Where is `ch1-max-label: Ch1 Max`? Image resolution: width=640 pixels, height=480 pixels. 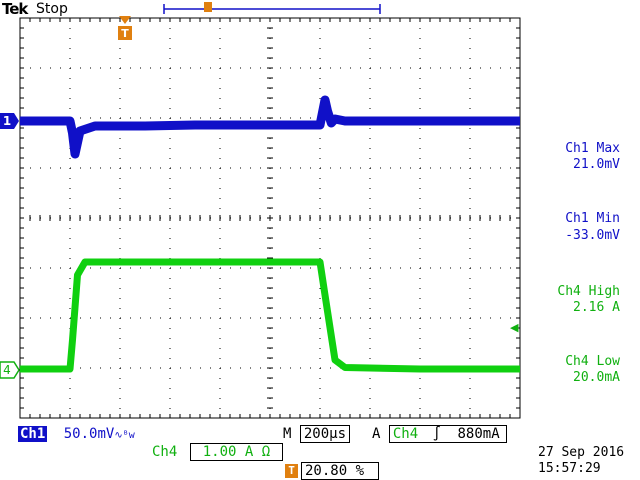
ch1-max-label: Ch1 Max is located at coordinates (592, 148).